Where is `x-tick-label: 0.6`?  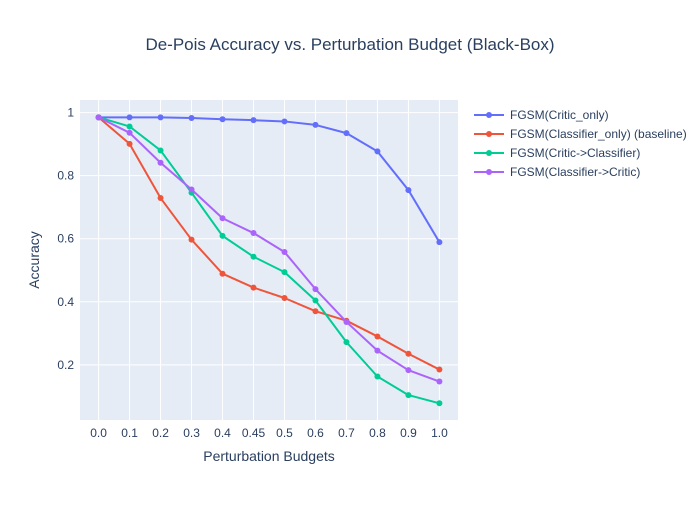
x-tick-label: 0.6 is located at coordinates (315, 433).